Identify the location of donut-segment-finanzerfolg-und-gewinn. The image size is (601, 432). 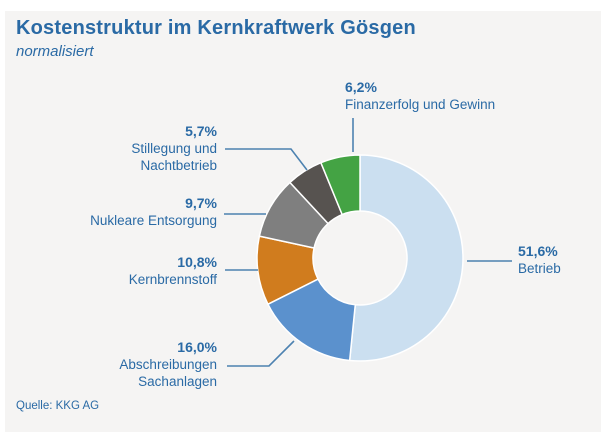
(340, 185).